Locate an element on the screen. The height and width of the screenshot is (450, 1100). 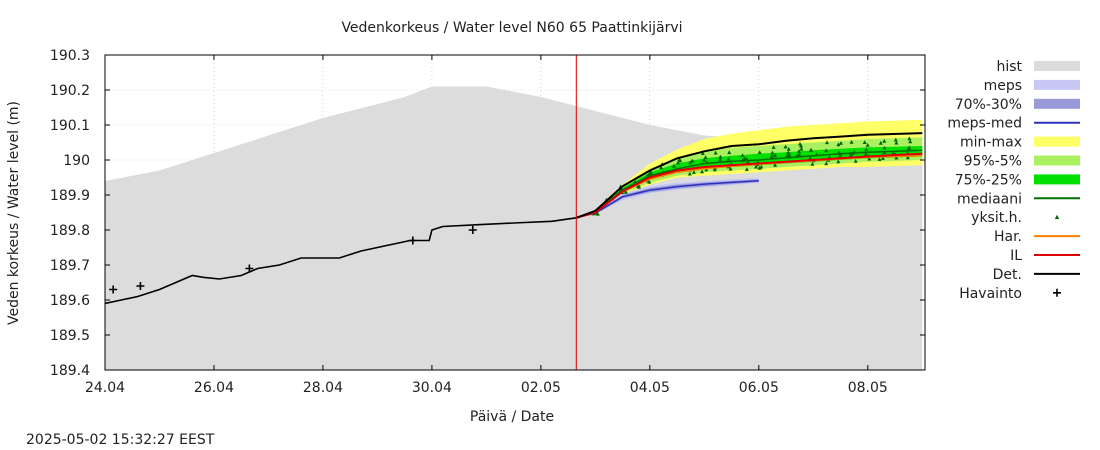
x-tick-label: 04.05 is located at coordinates (650, 388).